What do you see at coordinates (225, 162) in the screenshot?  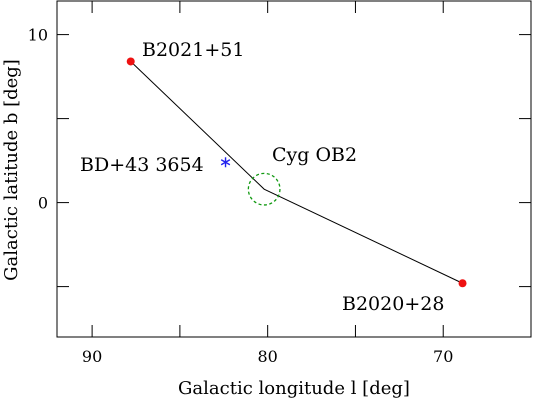 I see `asterisk-marker` at bounding box center [225, 162].